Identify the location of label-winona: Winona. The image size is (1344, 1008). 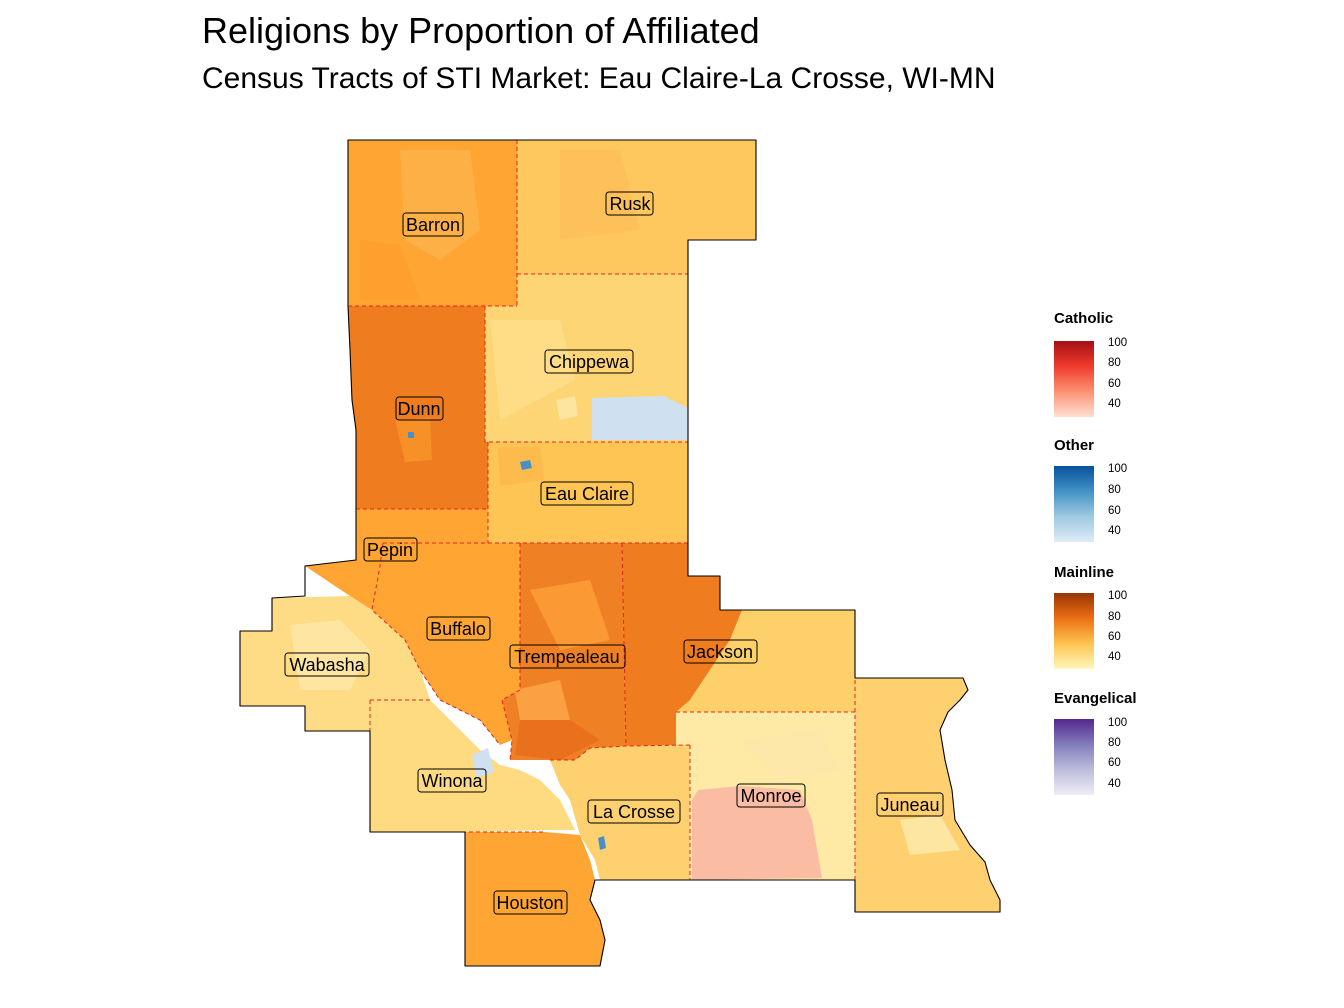
(452, 780).